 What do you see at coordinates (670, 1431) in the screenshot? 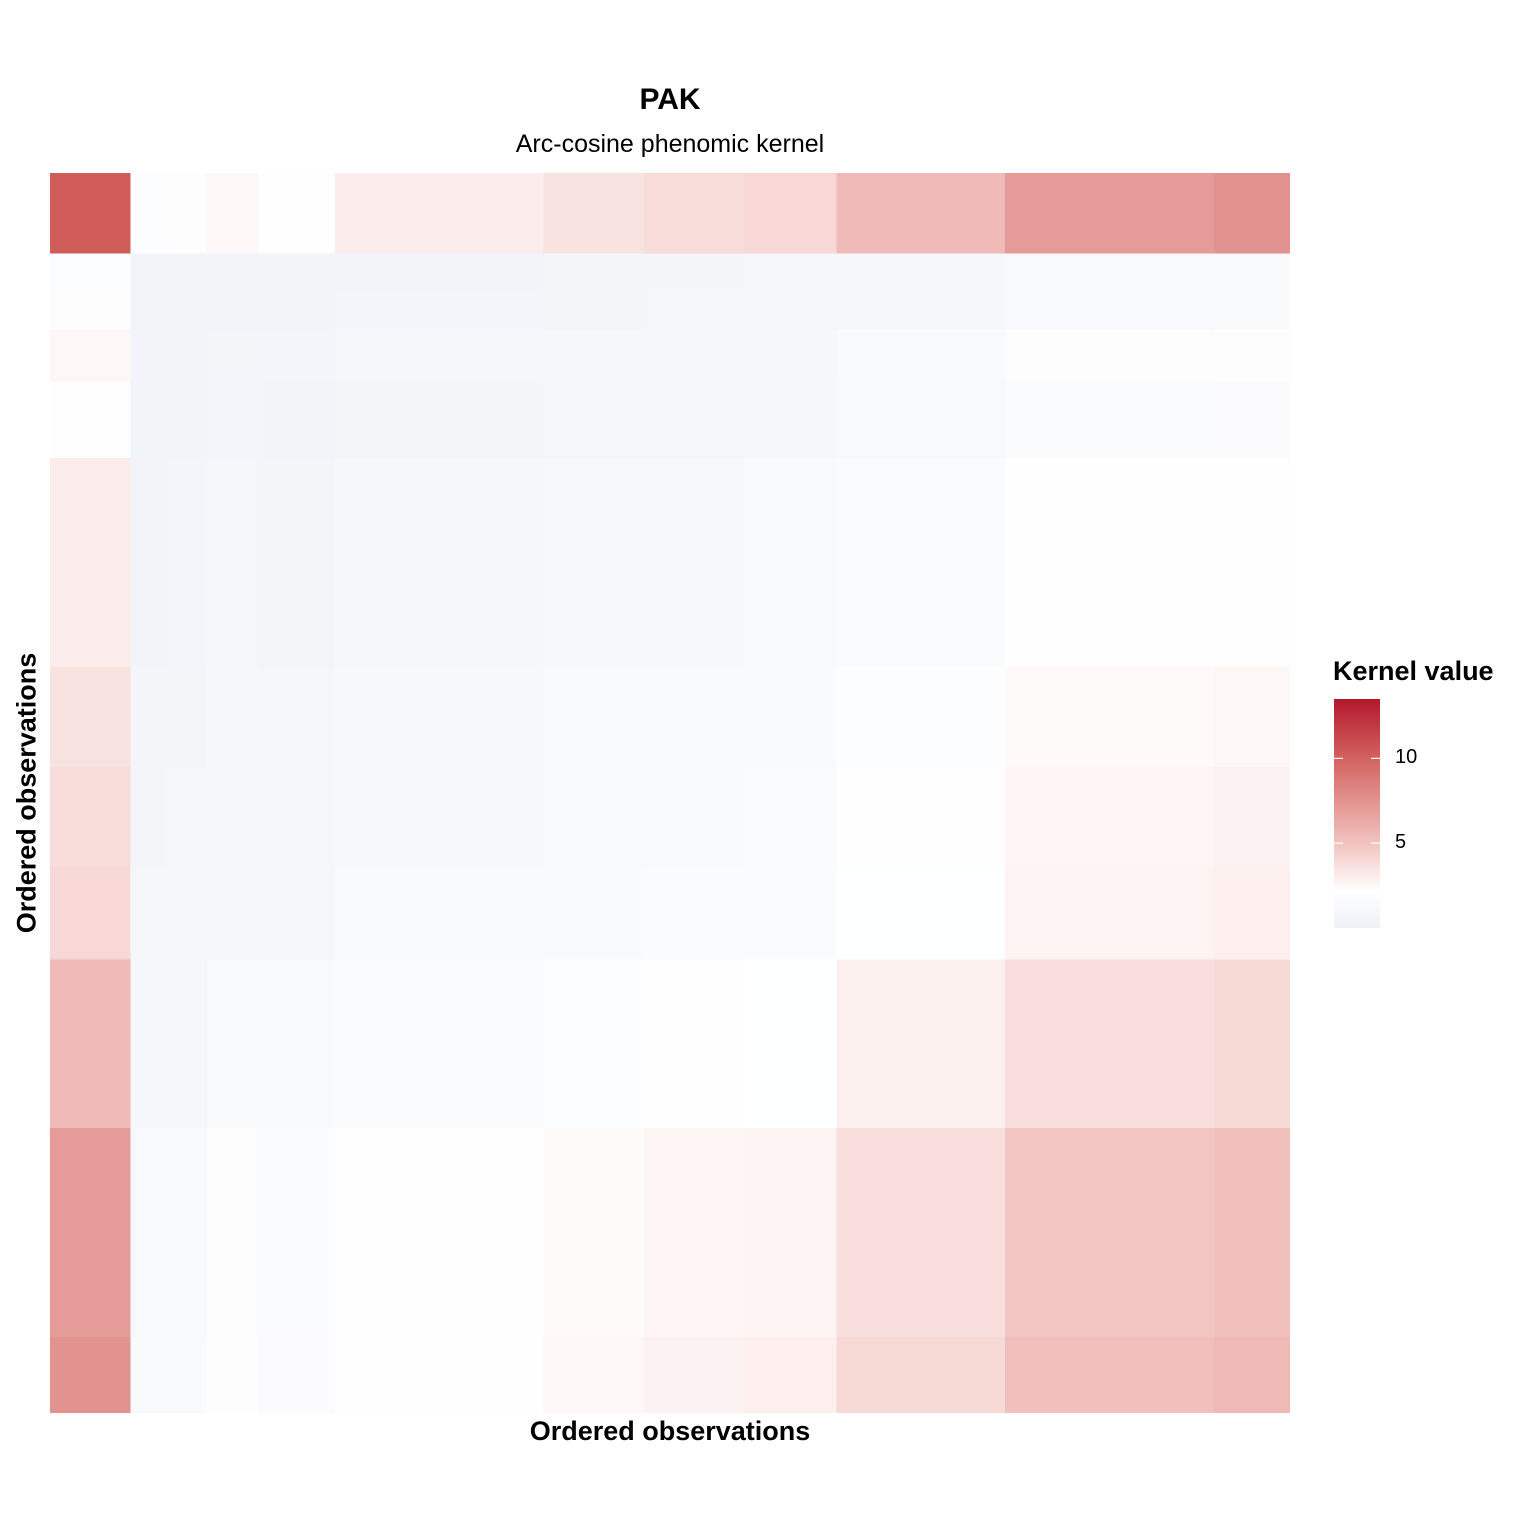
I see `x-axis-label: Ordered observations` at bounding box center [670, 1431].